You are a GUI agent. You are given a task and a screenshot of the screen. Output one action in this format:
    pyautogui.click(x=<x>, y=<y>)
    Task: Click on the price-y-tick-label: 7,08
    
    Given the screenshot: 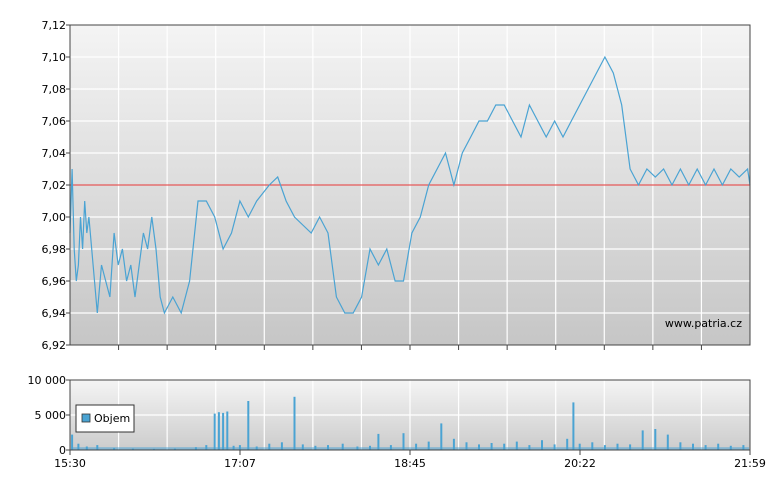 What is the action you would take?
    pyautogui.click(x=54, y=89)
    